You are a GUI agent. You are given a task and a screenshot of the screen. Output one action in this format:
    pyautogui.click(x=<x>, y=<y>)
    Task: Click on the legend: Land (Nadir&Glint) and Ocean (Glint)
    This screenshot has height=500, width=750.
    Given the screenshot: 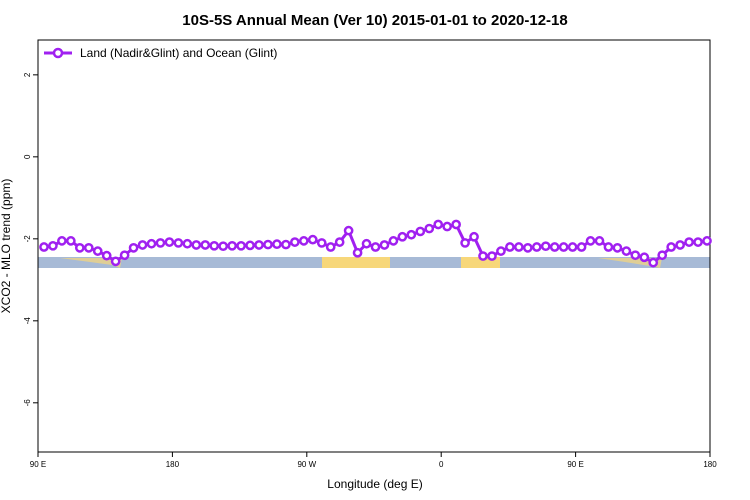 What is the action you would take?
    pyautogui.click(x=160, y=53)
    